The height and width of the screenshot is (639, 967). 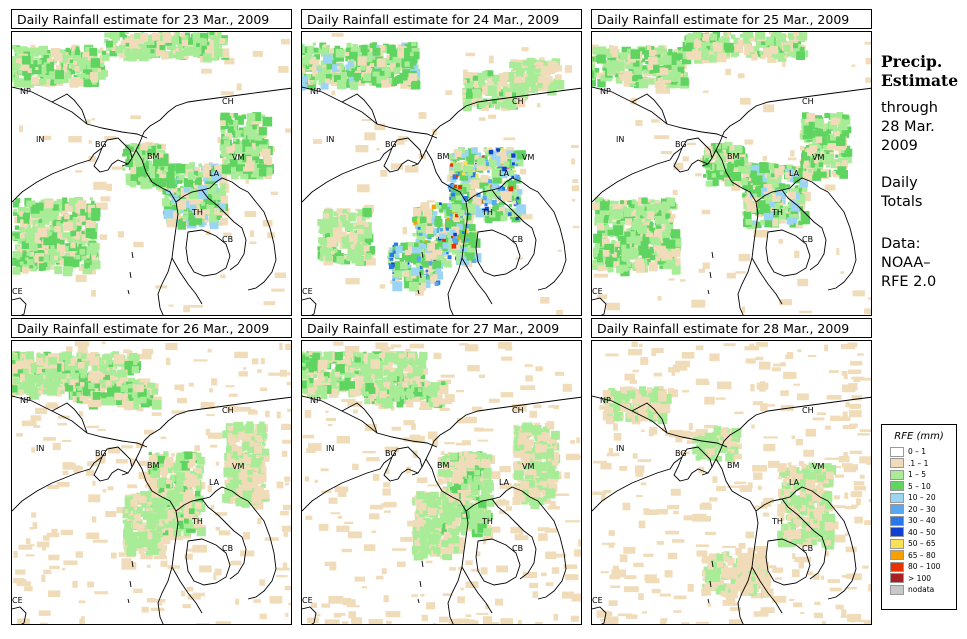 I want to click on country-label: NP, so click(x=315, y=91).